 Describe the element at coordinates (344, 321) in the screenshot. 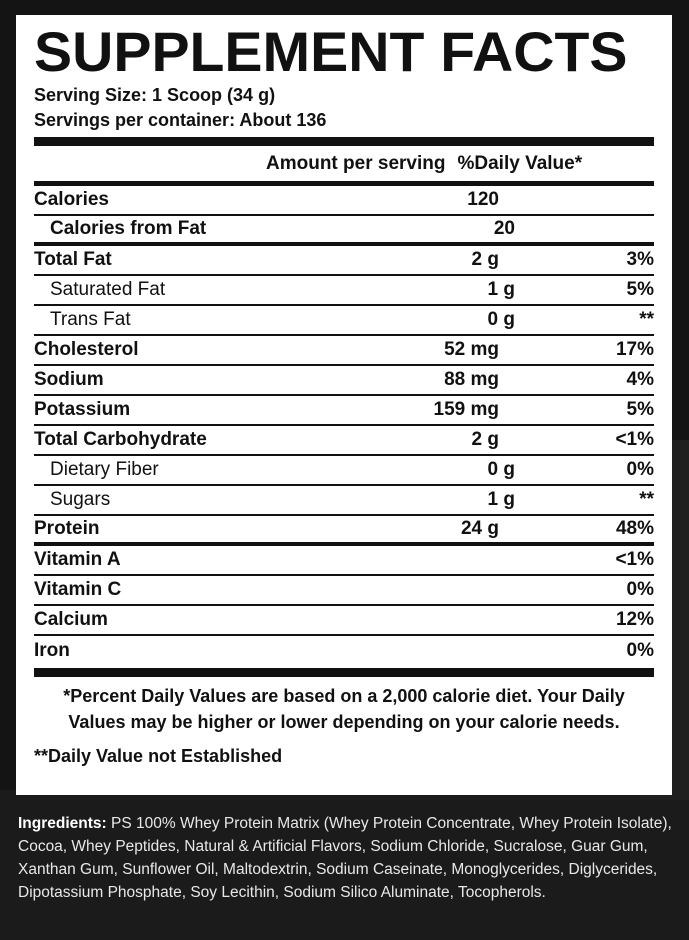

I see `nutrient-row: Trans Fat 0 g **` at that location.